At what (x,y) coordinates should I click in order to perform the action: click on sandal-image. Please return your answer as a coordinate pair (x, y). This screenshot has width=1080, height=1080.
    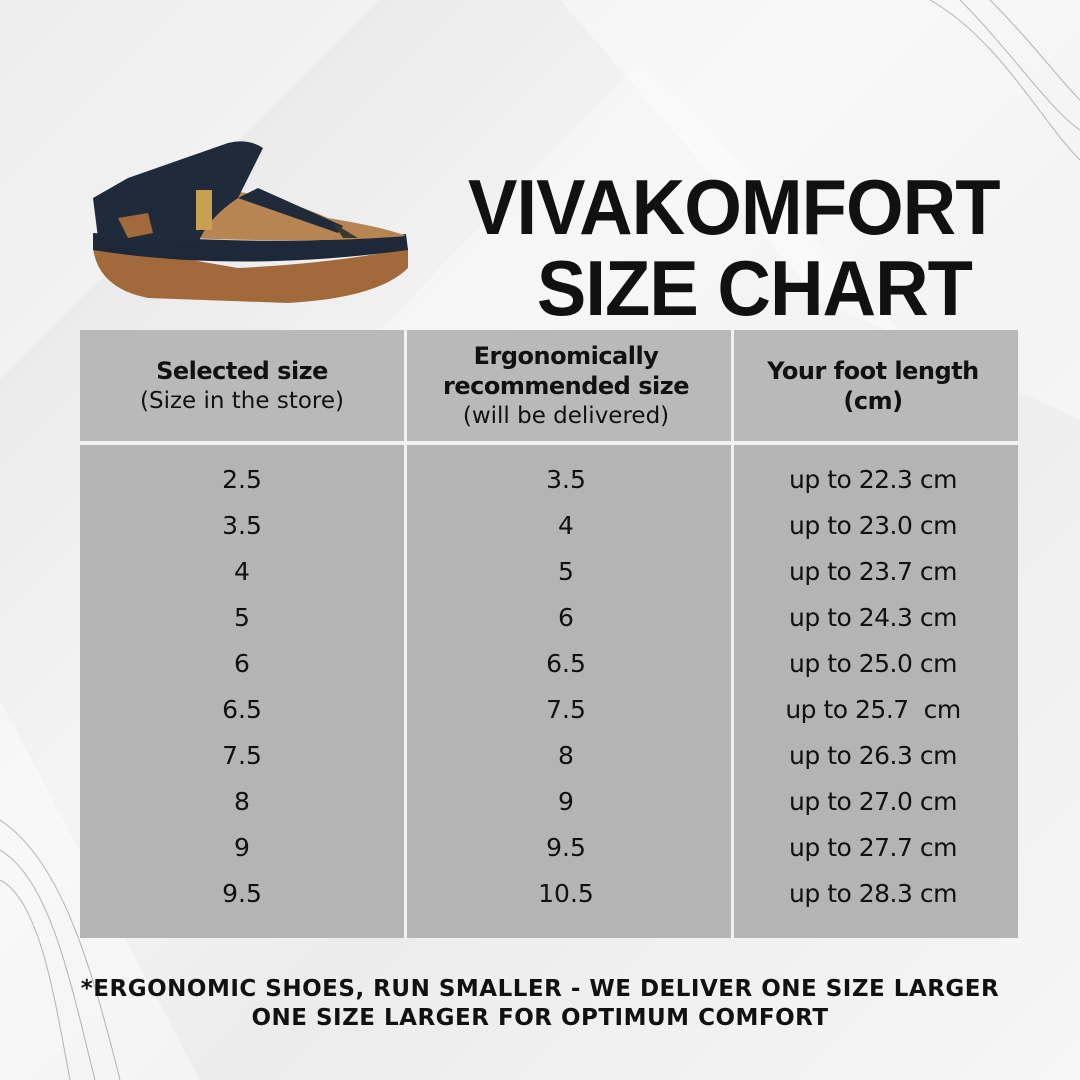
    Looking at the image, I should click on (250, 222).